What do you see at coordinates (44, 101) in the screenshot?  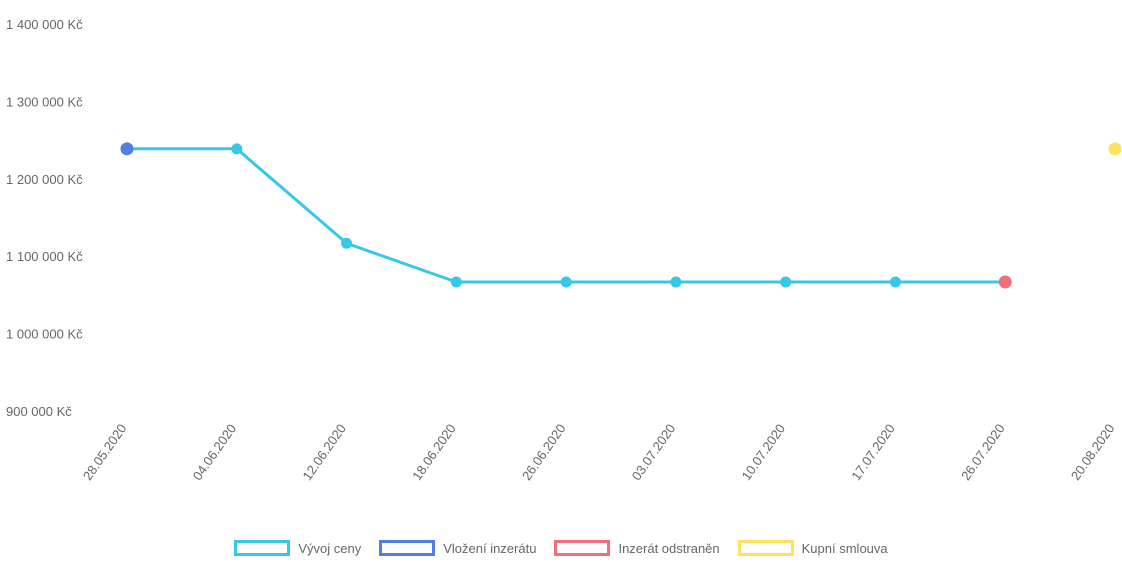 I see `y-tick-label: 1 300 000 Kč` at bounding box center [44, 101].